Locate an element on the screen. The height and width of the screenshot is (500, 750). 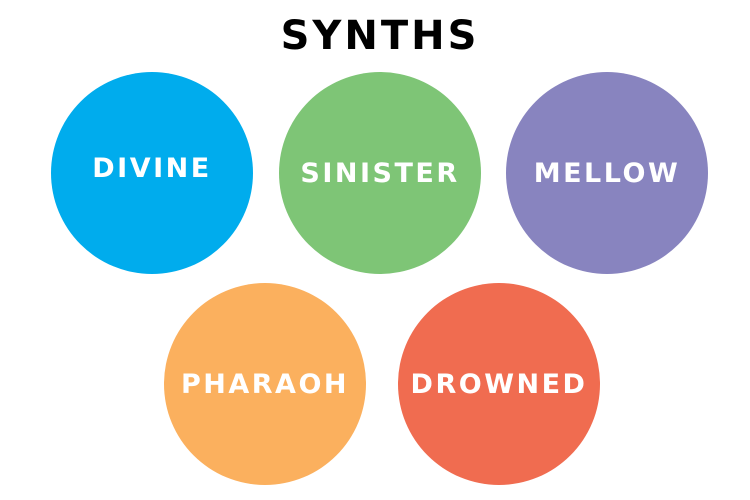
synth-label-drowned: DROWNED is located at coordinates (499, 384).